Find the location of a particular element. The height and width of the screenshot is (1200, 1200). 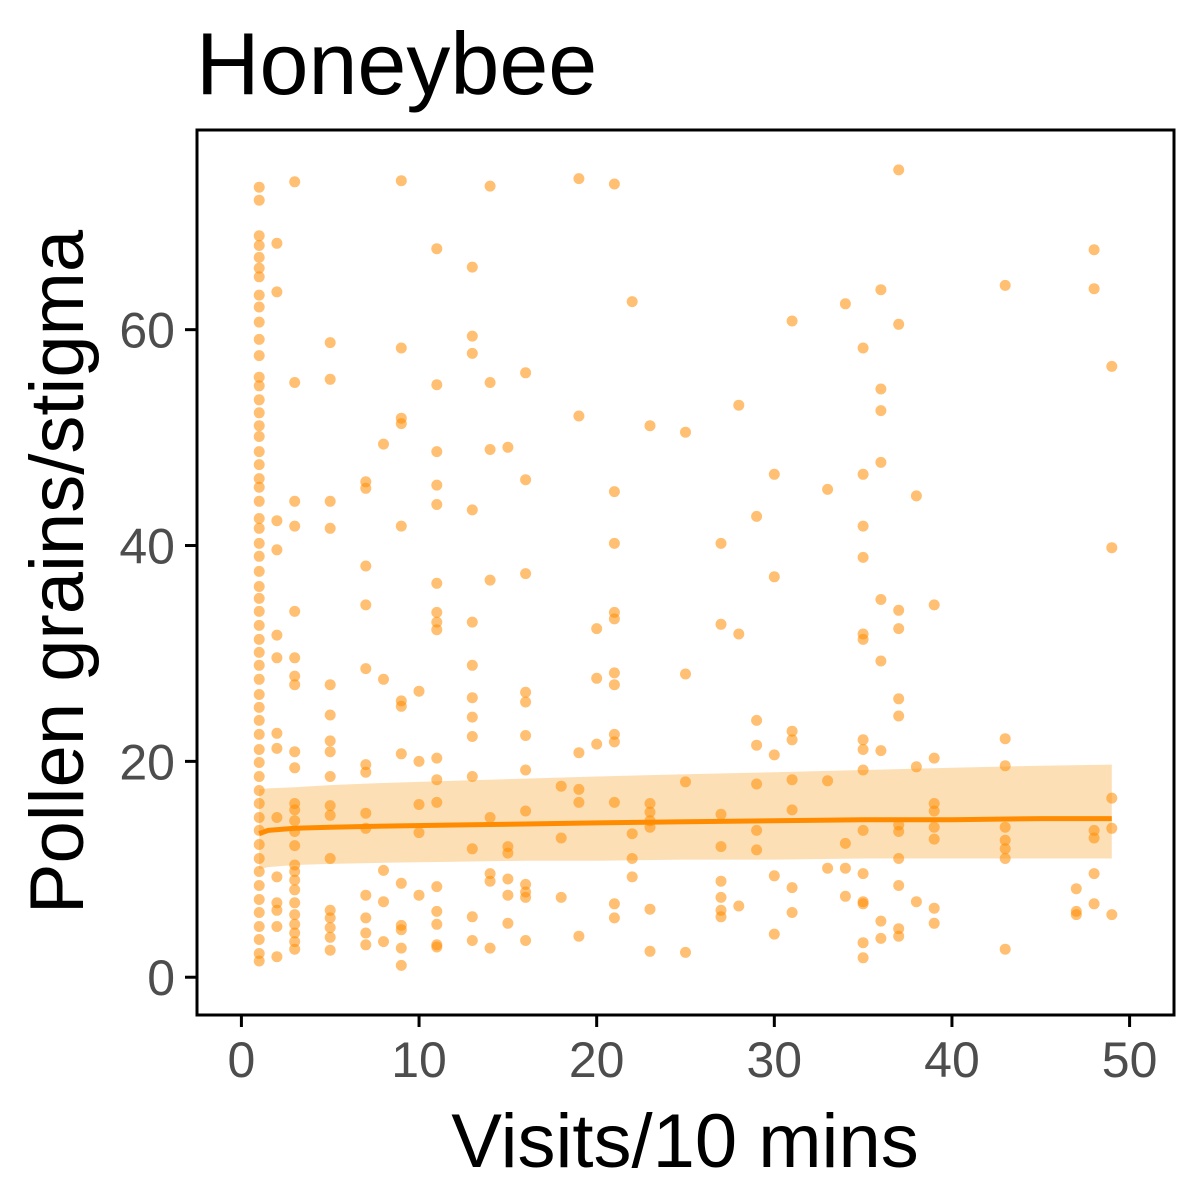

y-tick-label: 60 is located at coordinates (147, 331).